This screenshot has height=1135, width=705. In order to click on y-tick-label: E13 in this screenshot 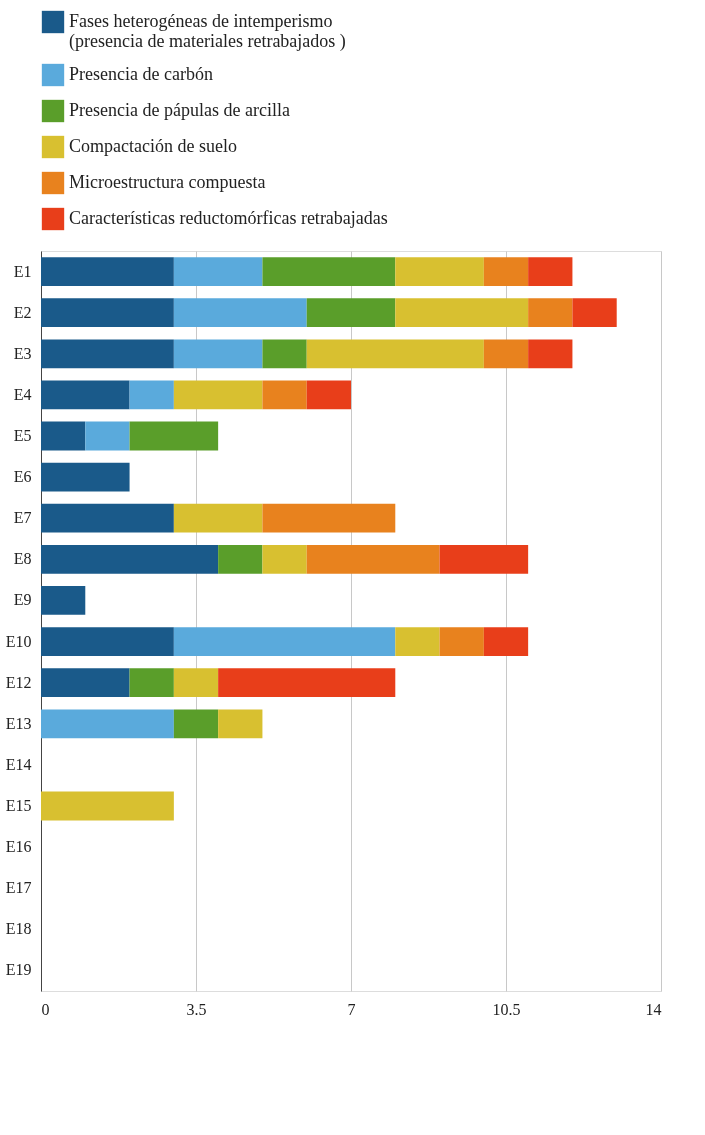, I will do `click(18, 723)`.